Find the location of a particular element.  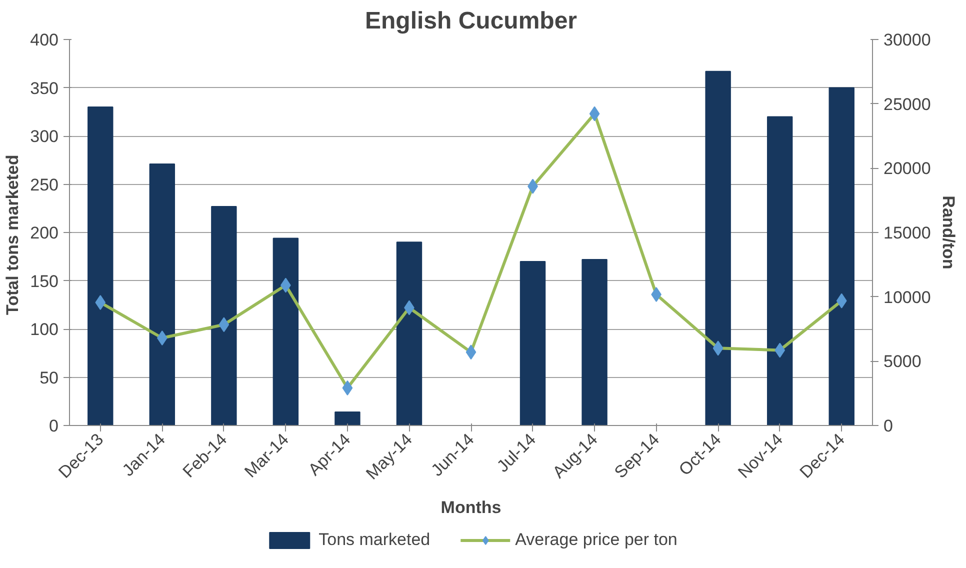

y2-tick-label: 25000 is located at coordinates (907, 104).